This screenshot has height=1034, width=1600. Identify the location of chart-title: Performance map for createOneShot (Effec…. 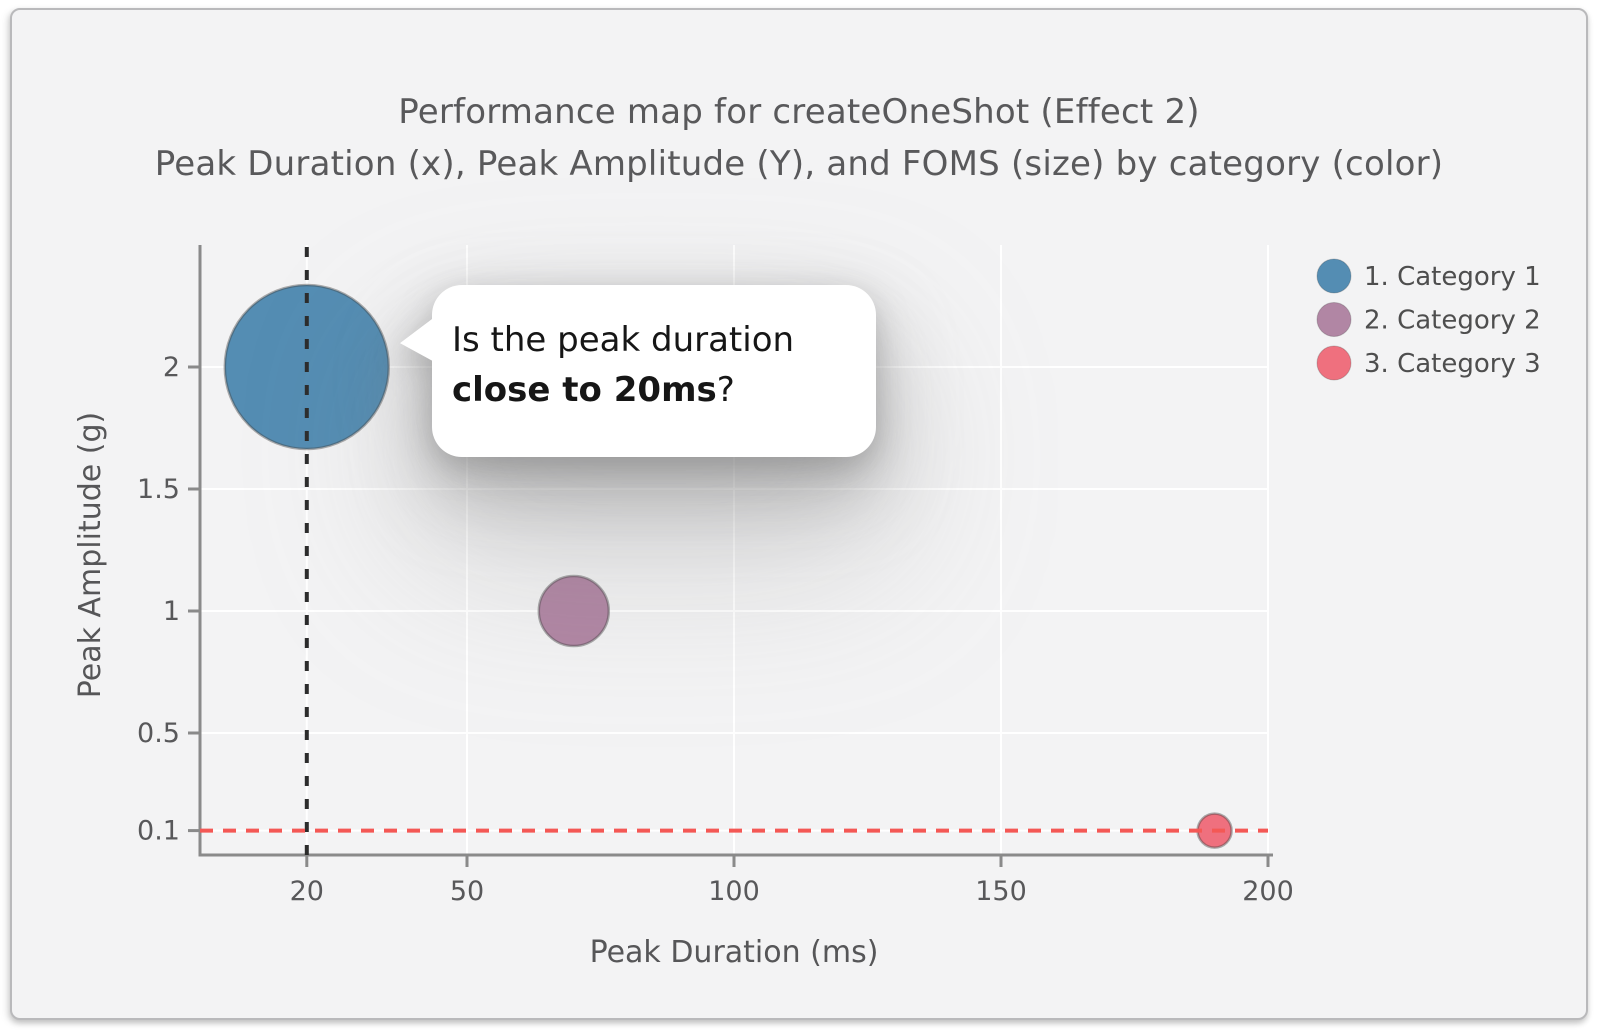
(799, 112).